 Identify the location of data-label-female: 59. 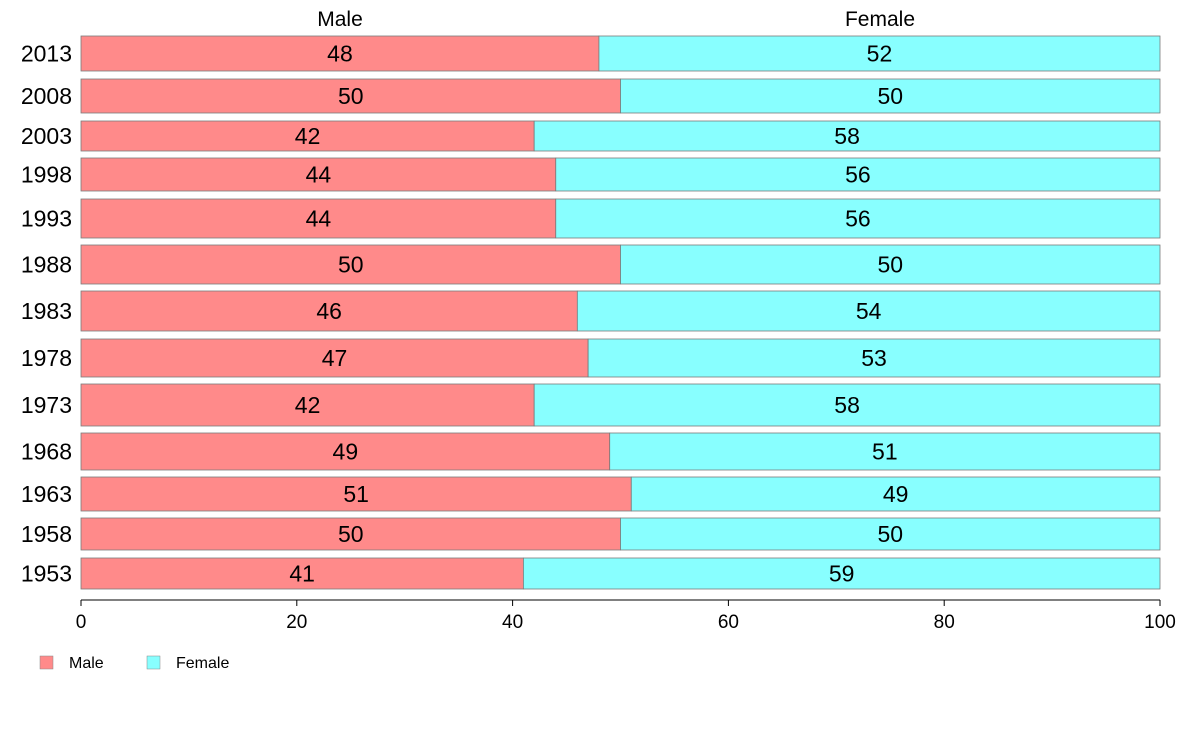
(842, 574).